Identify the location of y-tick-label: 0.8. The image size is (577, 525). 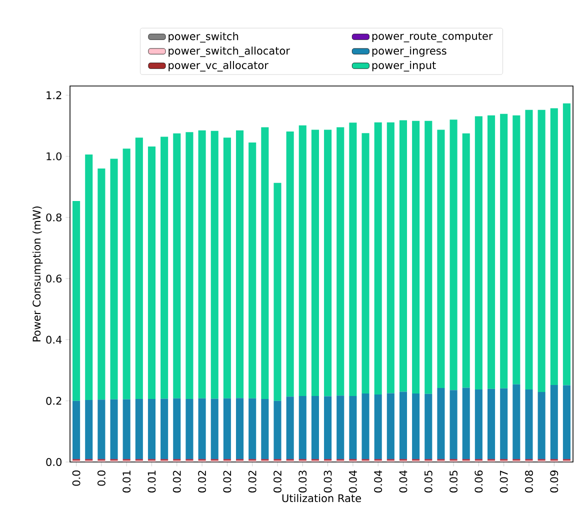
(54, 217).